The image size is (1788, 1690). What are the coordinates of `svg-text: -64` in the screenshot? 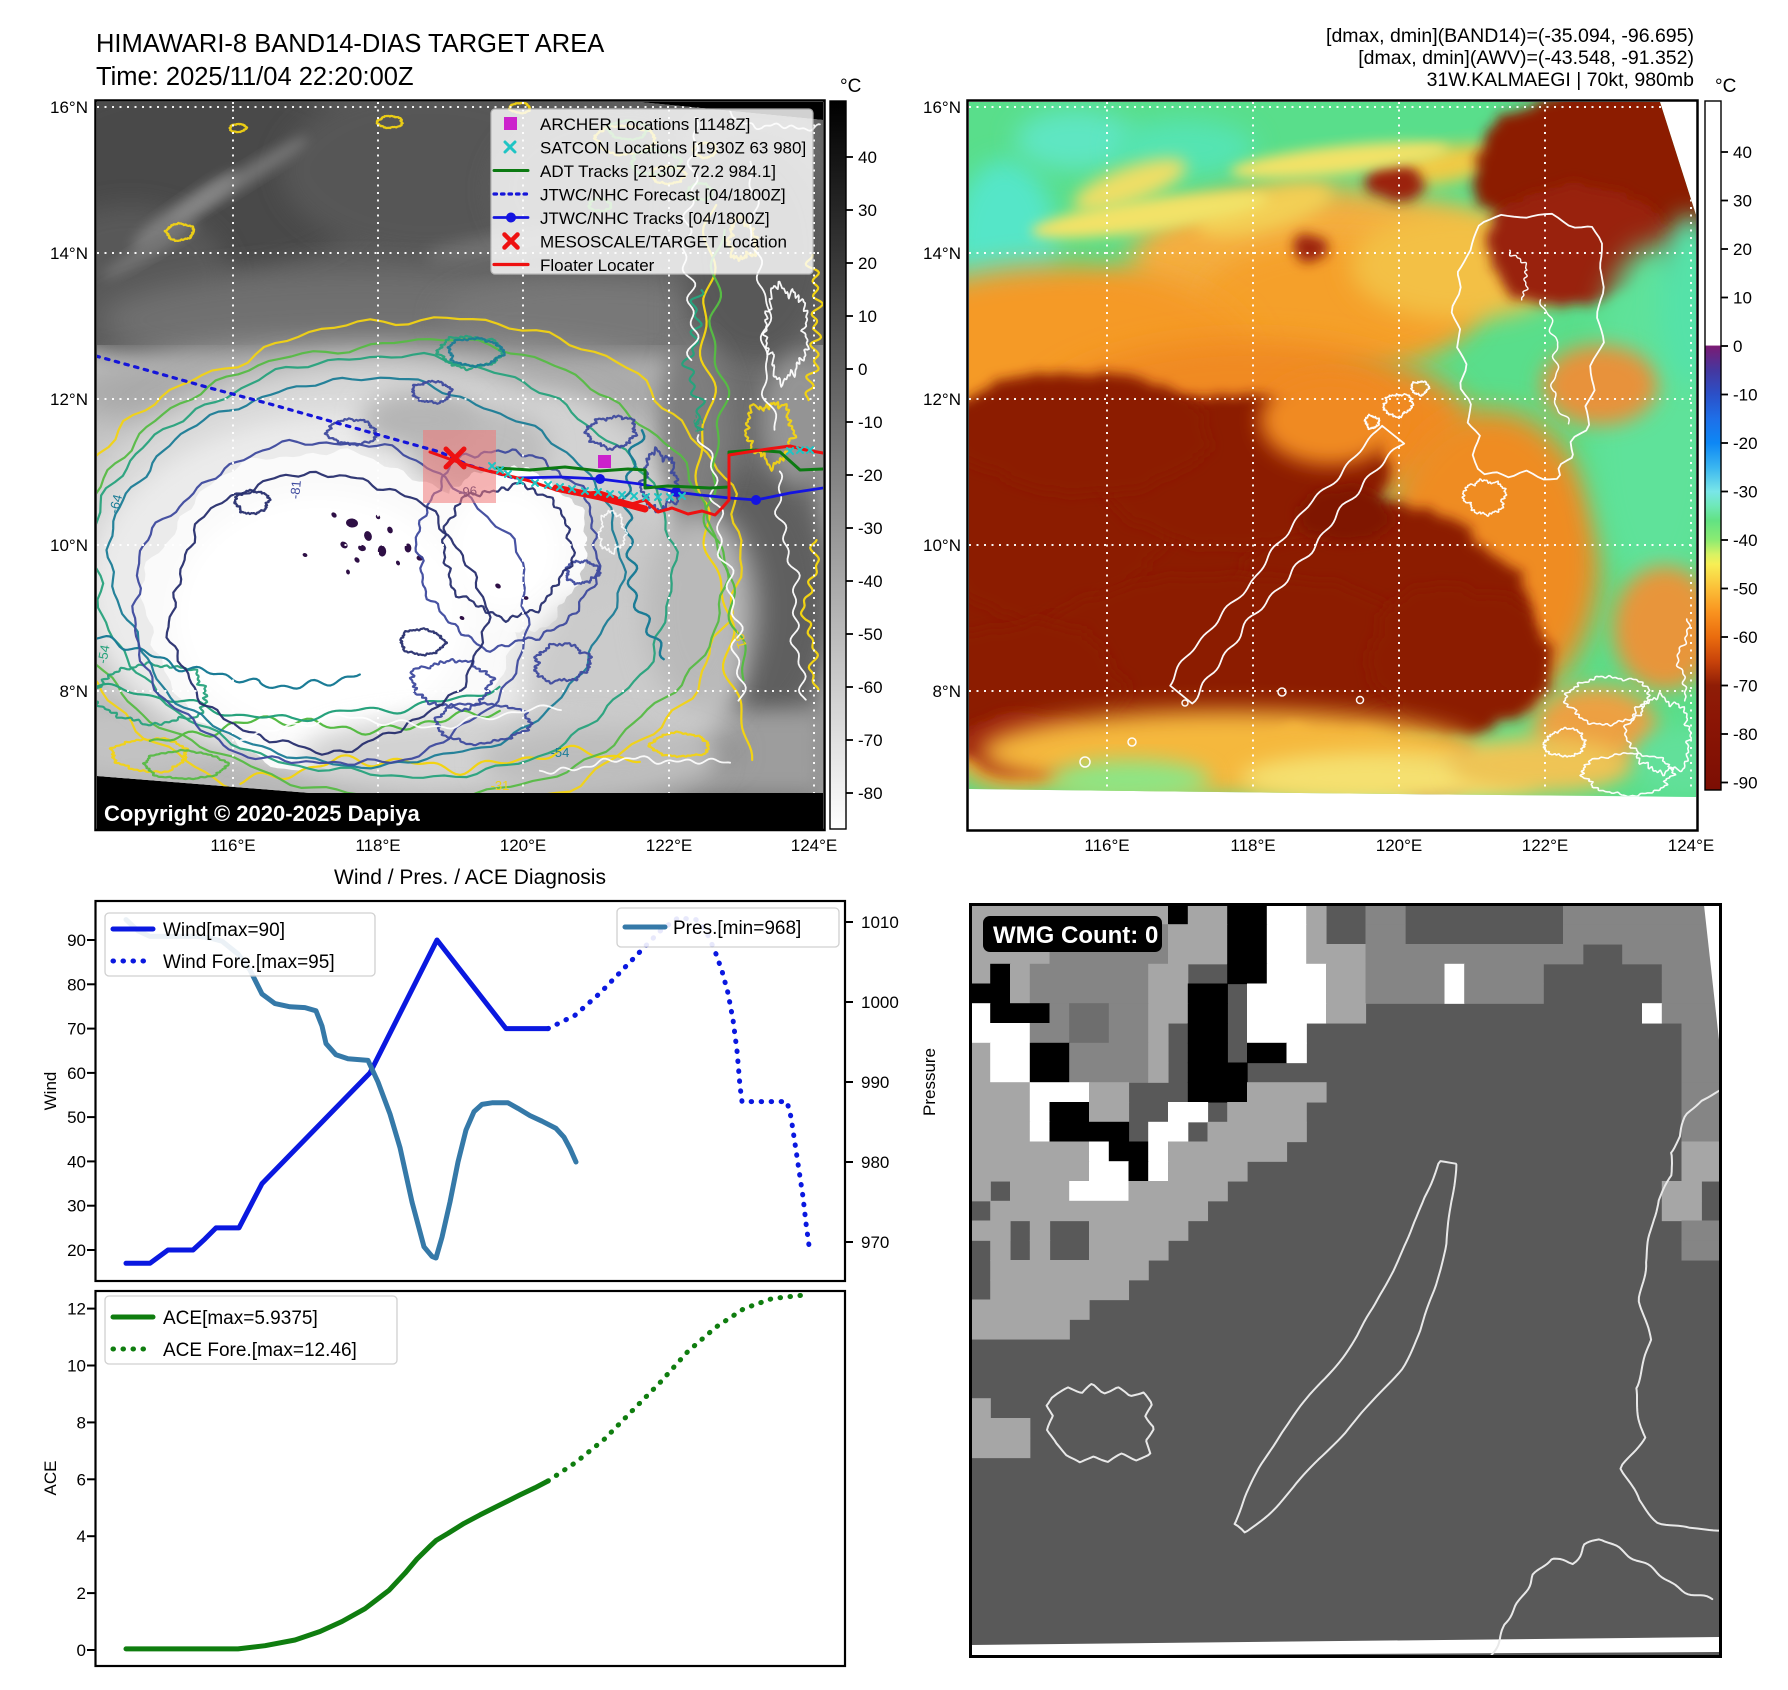 It's located at (115, 504).